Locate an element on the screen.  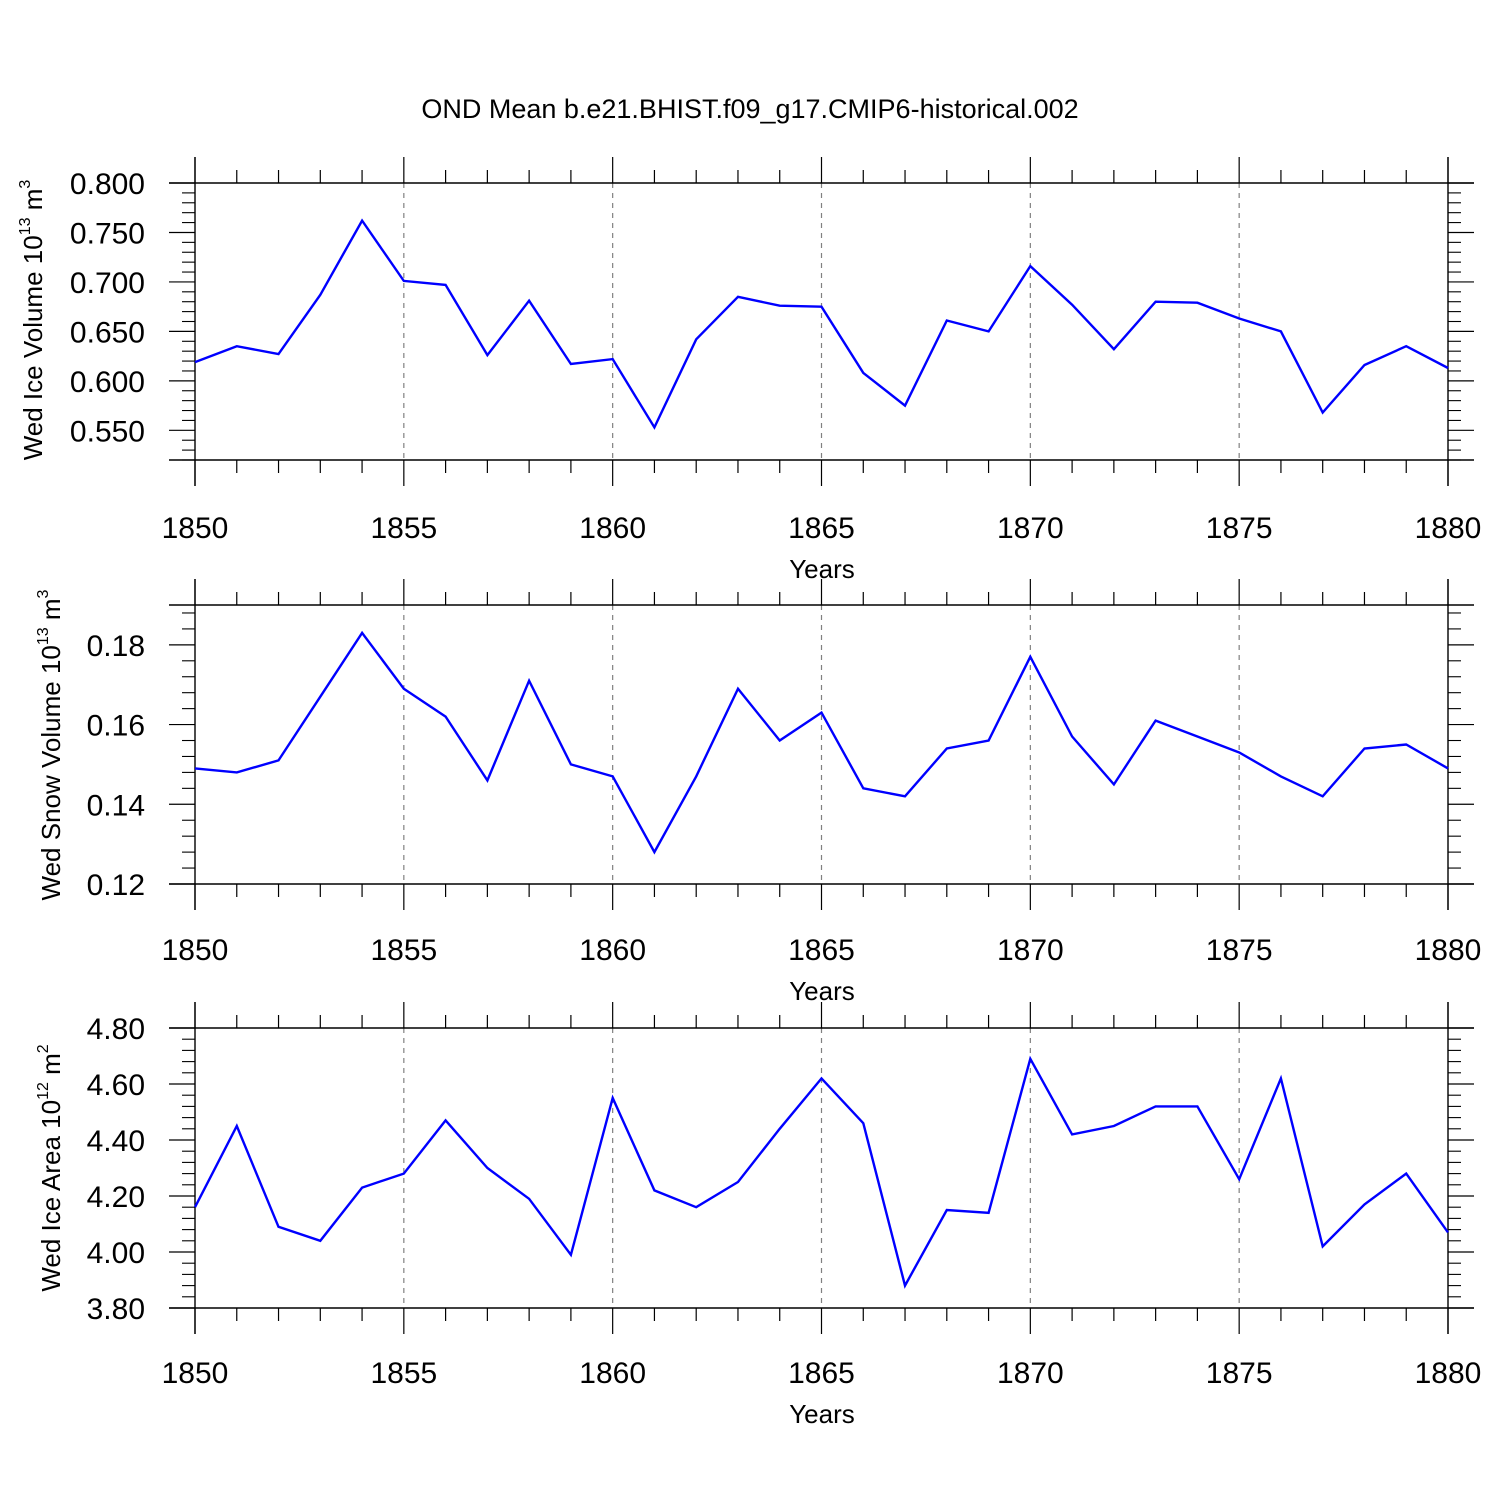
y-tick-label: 0.18 is located at coordinates (116, 646).